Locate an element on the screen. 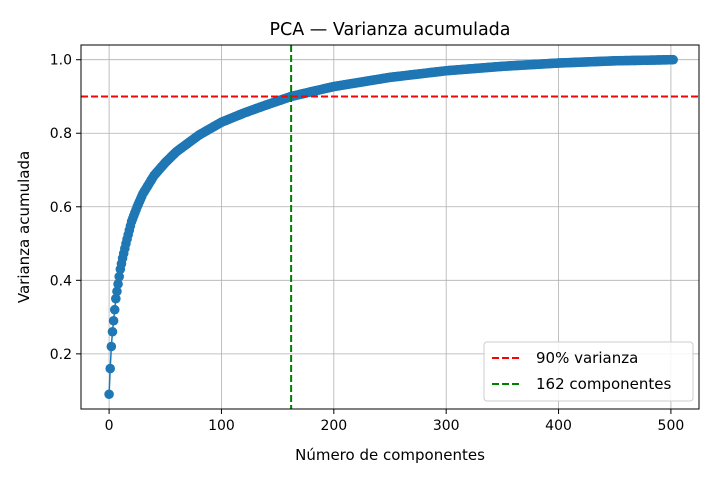 This screenshot has height=480, width=720. legend-entry-label: 90% varianza is located at coordinates (587, 358).